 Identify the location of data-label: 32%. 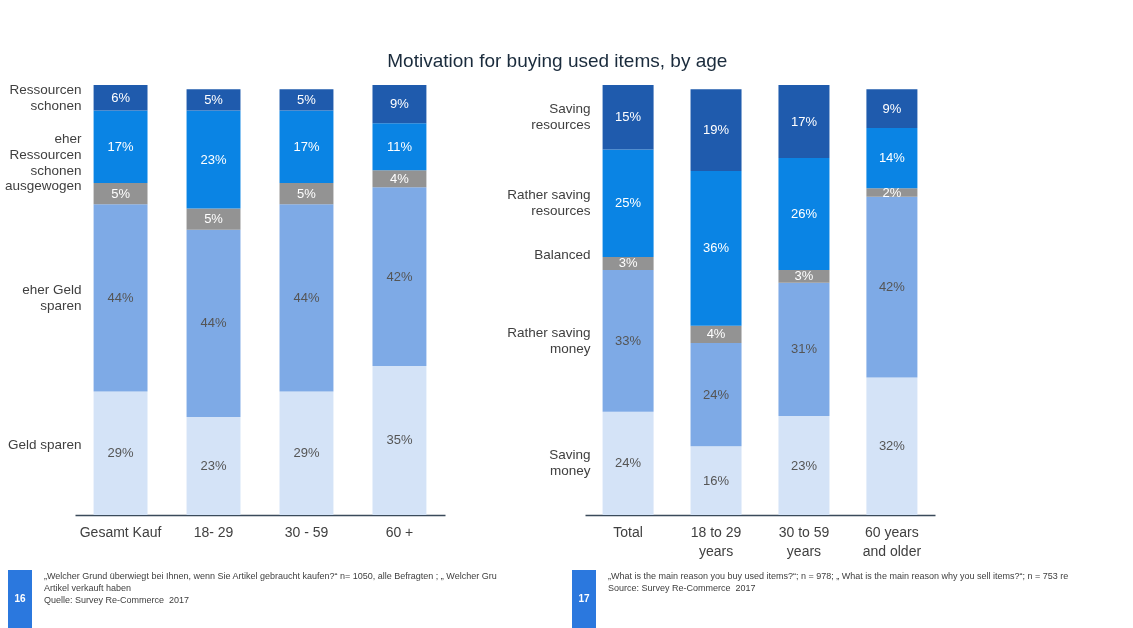
(892, 446).